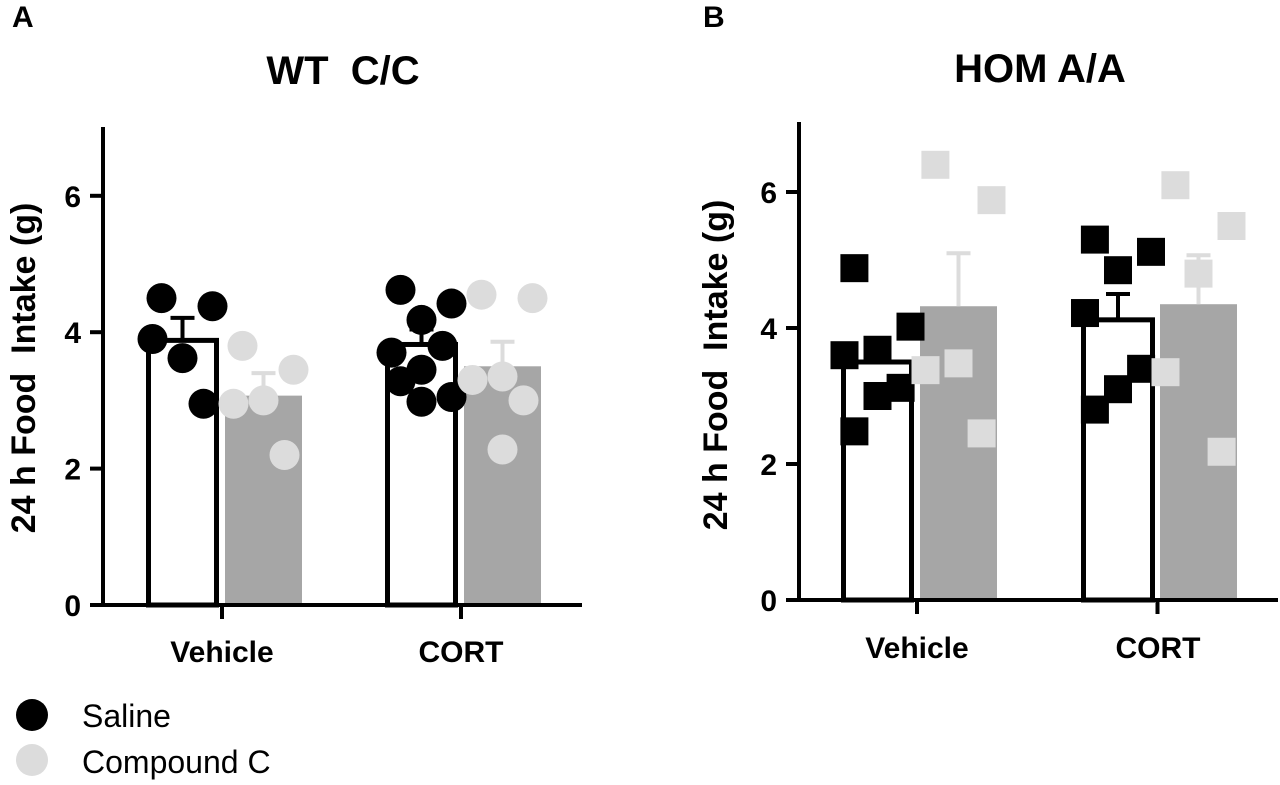 The image size is (1280, 785). Describe the element at coordinates (182, 472) in the screenshot. I see `panel-a-bar-saline-vehicle` at that location.